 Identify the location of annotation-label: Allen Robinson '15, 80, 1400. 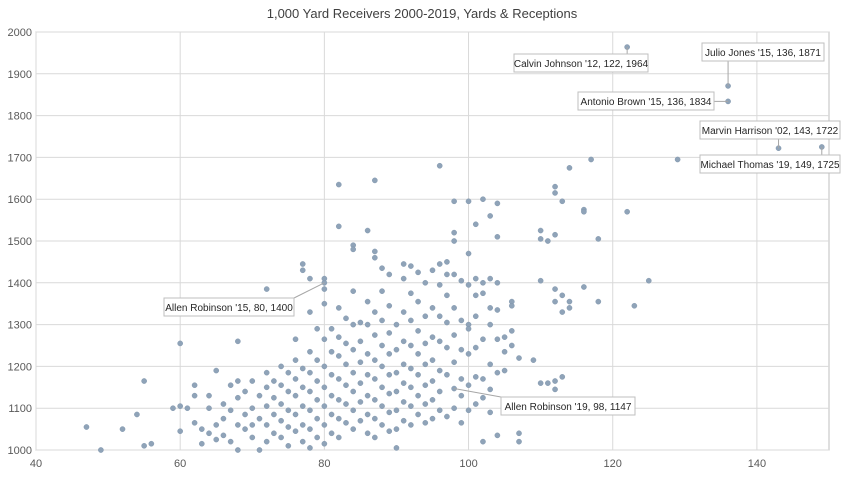
(229, 308).